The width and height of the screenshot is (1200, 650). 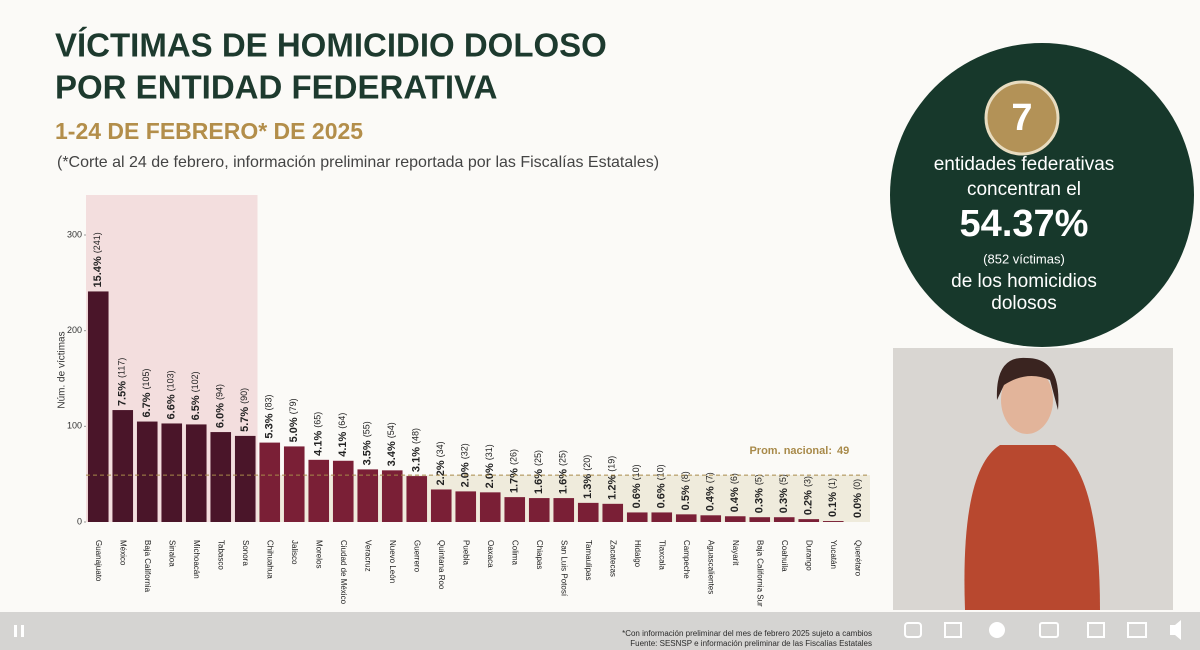 I want to click on share-label: 6.5%, so click(x=196, y=407).